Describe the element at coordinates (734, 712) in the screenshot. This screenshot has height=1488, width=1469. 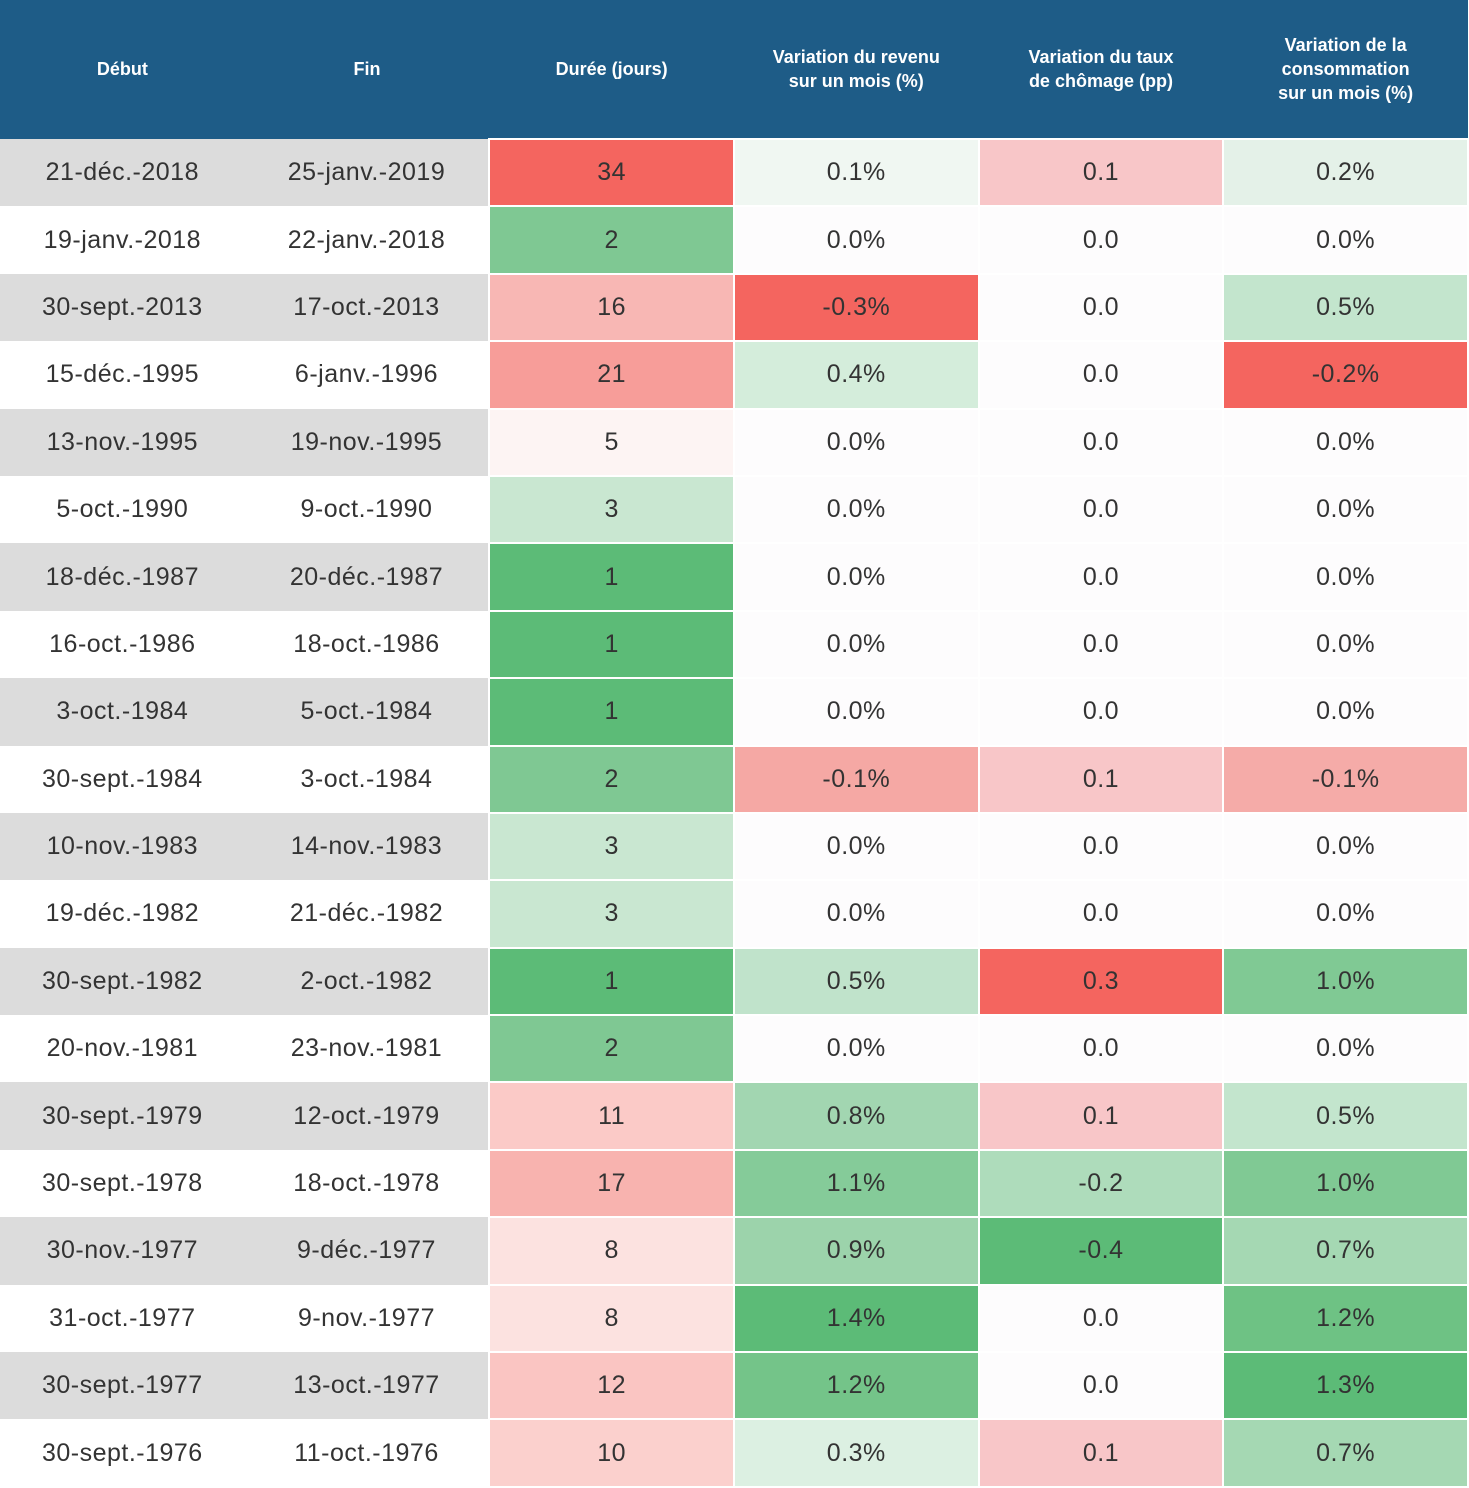
I see `table-row: 3-oct.-1984 5-oct.-1984 1 0.0% 0.0 0.0%` at that location.